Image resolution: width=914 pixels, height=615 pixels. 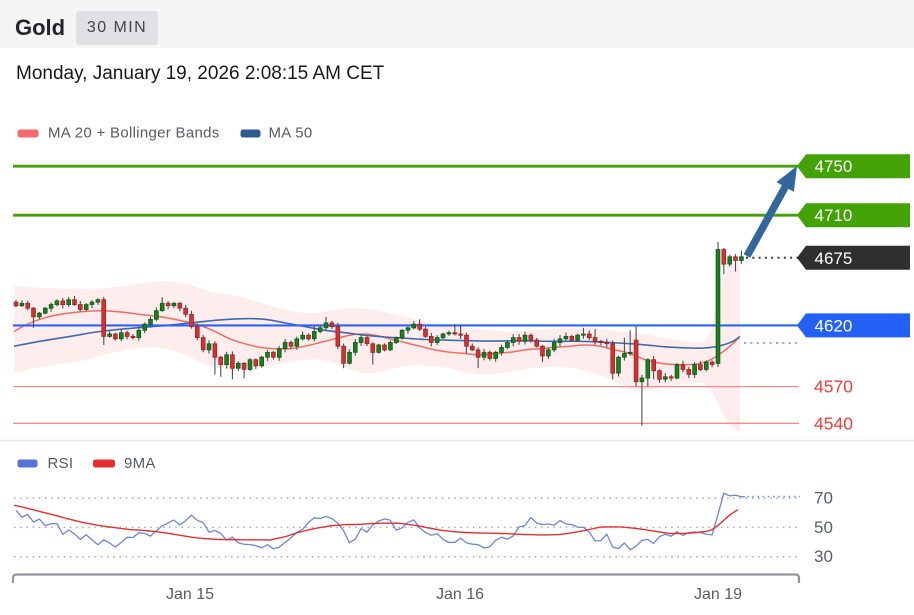 I want to click on svg-text: Jan 16, so click(x=460, y=594).